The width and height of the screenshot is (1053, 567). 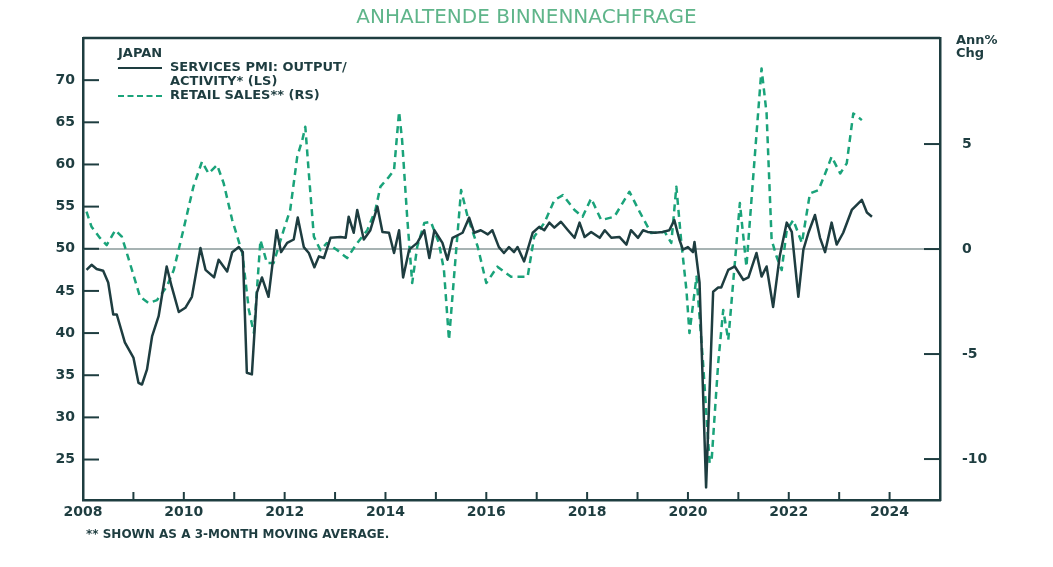 I want to click on text: ** SHOWN AS A 3-MONTH MOVING AVERAGE., so click(x=238, y=534).